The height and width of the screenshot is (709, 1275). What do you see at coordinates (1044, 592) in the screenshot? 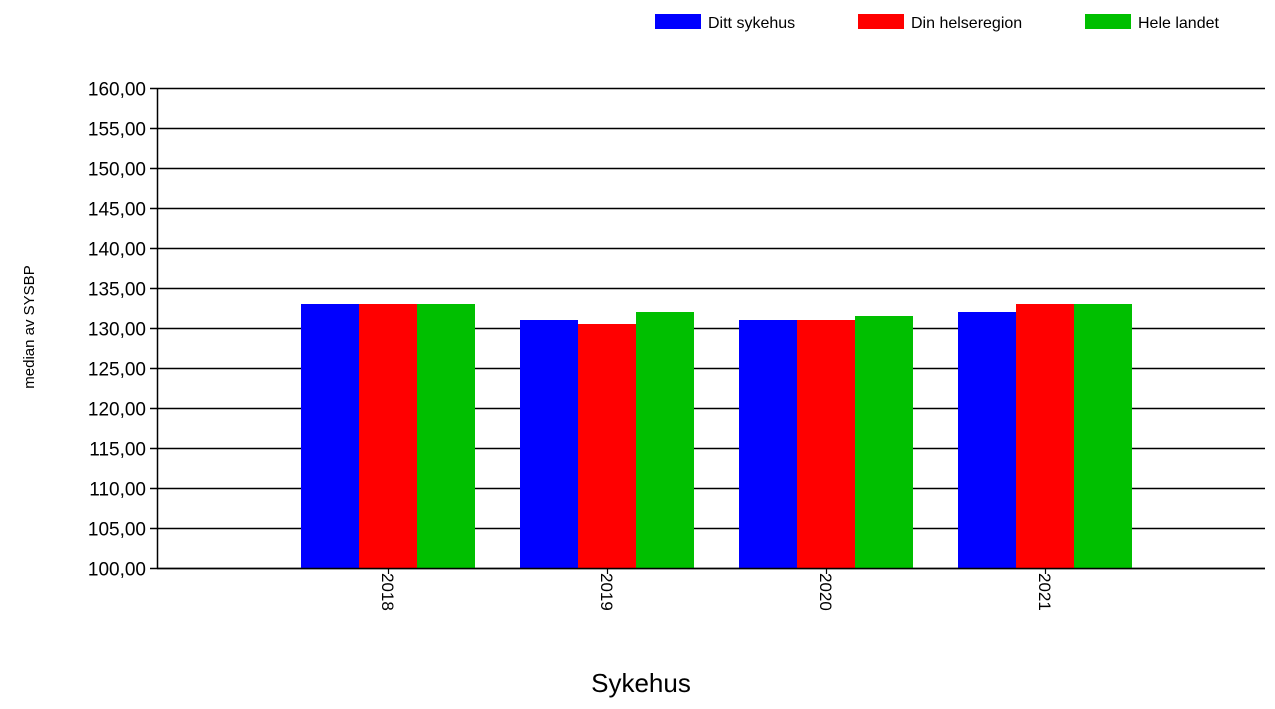
I see `x-tick-label: 2021` at bounding box center [1044, 592].